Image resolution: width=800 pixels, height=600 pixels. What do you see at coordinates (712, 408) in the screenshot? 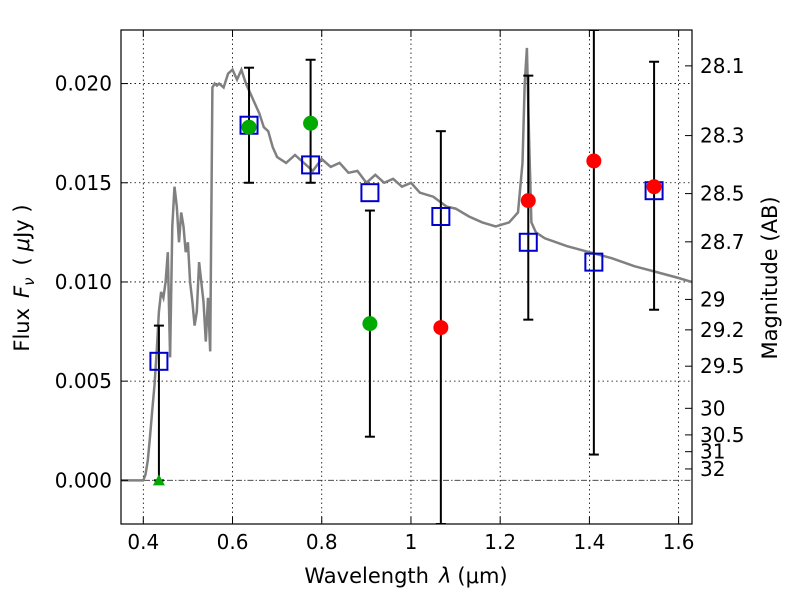
I see `magnitude-tick-label: 30` at bounding box center [712, 408].